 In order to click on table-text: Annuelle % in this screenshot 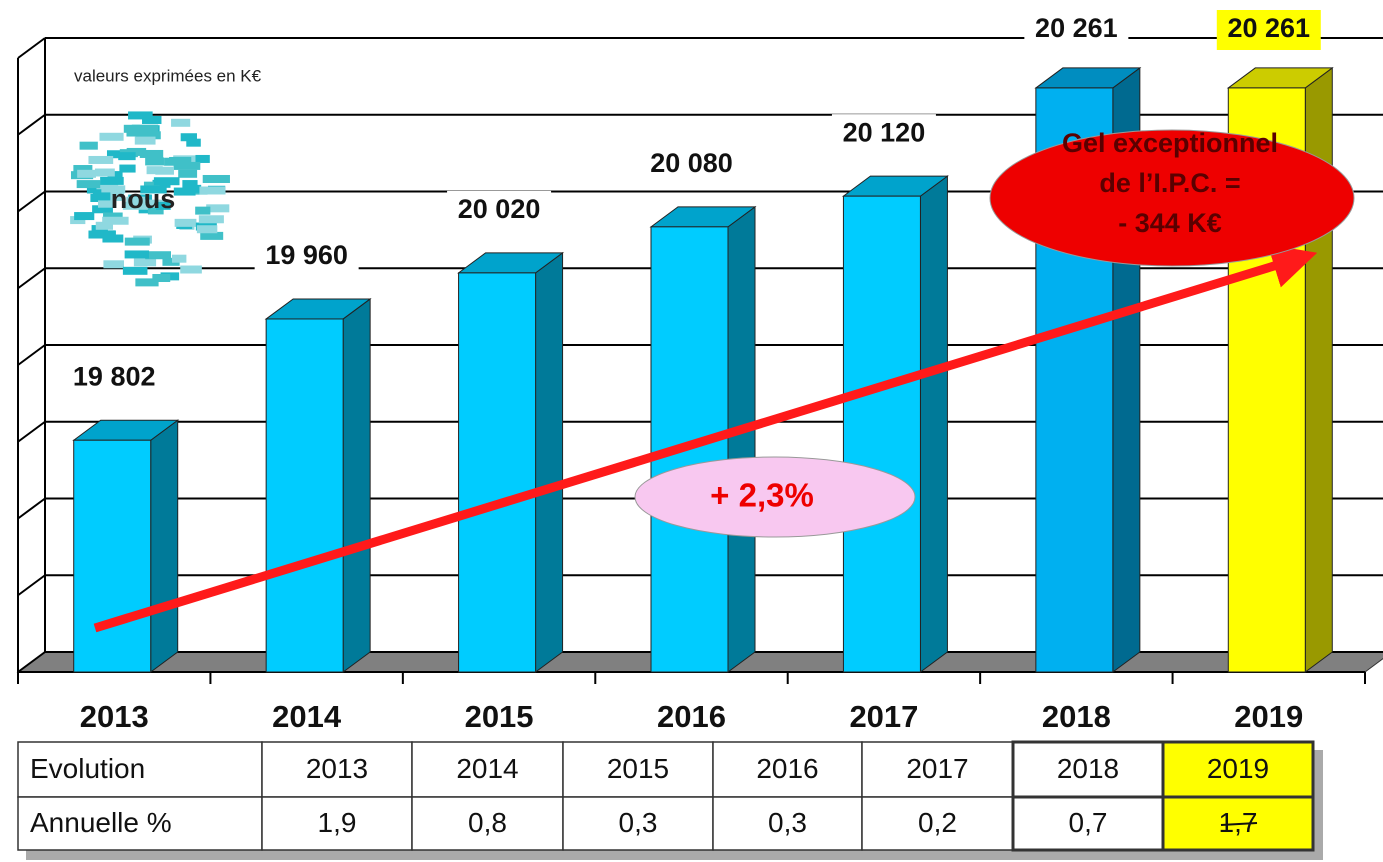, I will do `click(101, 822)`.